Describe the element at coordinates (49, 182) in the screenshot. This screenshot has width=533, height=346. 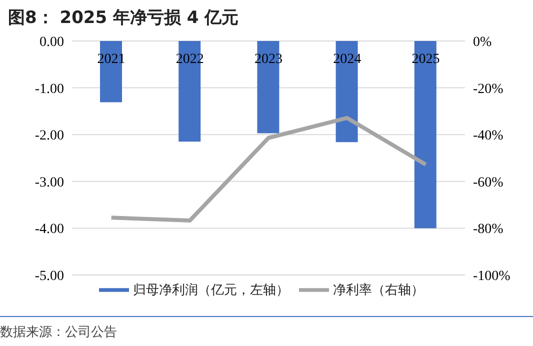
I see `y-tick-label: -3.00` at that location.